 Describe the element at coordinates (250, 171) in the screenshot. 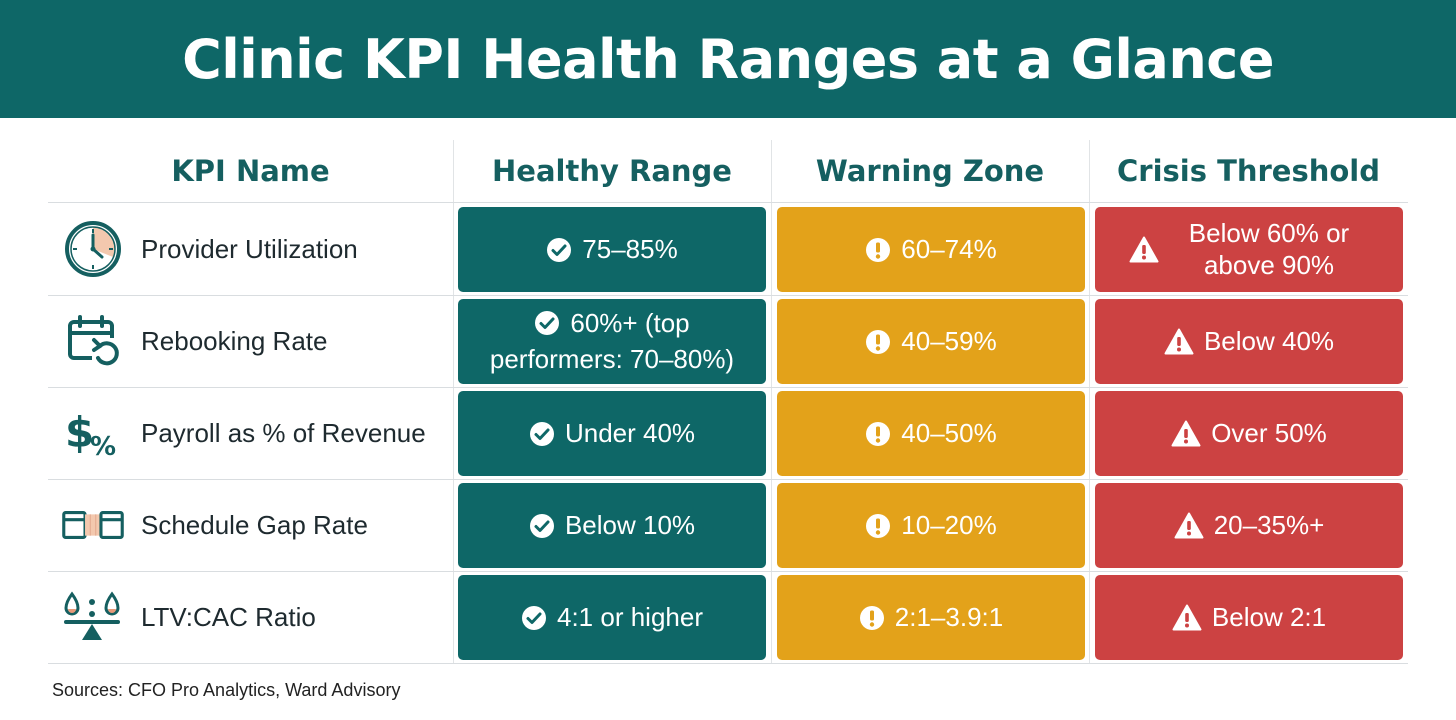

I see `header-kpi-name: KPI Name` at that location.